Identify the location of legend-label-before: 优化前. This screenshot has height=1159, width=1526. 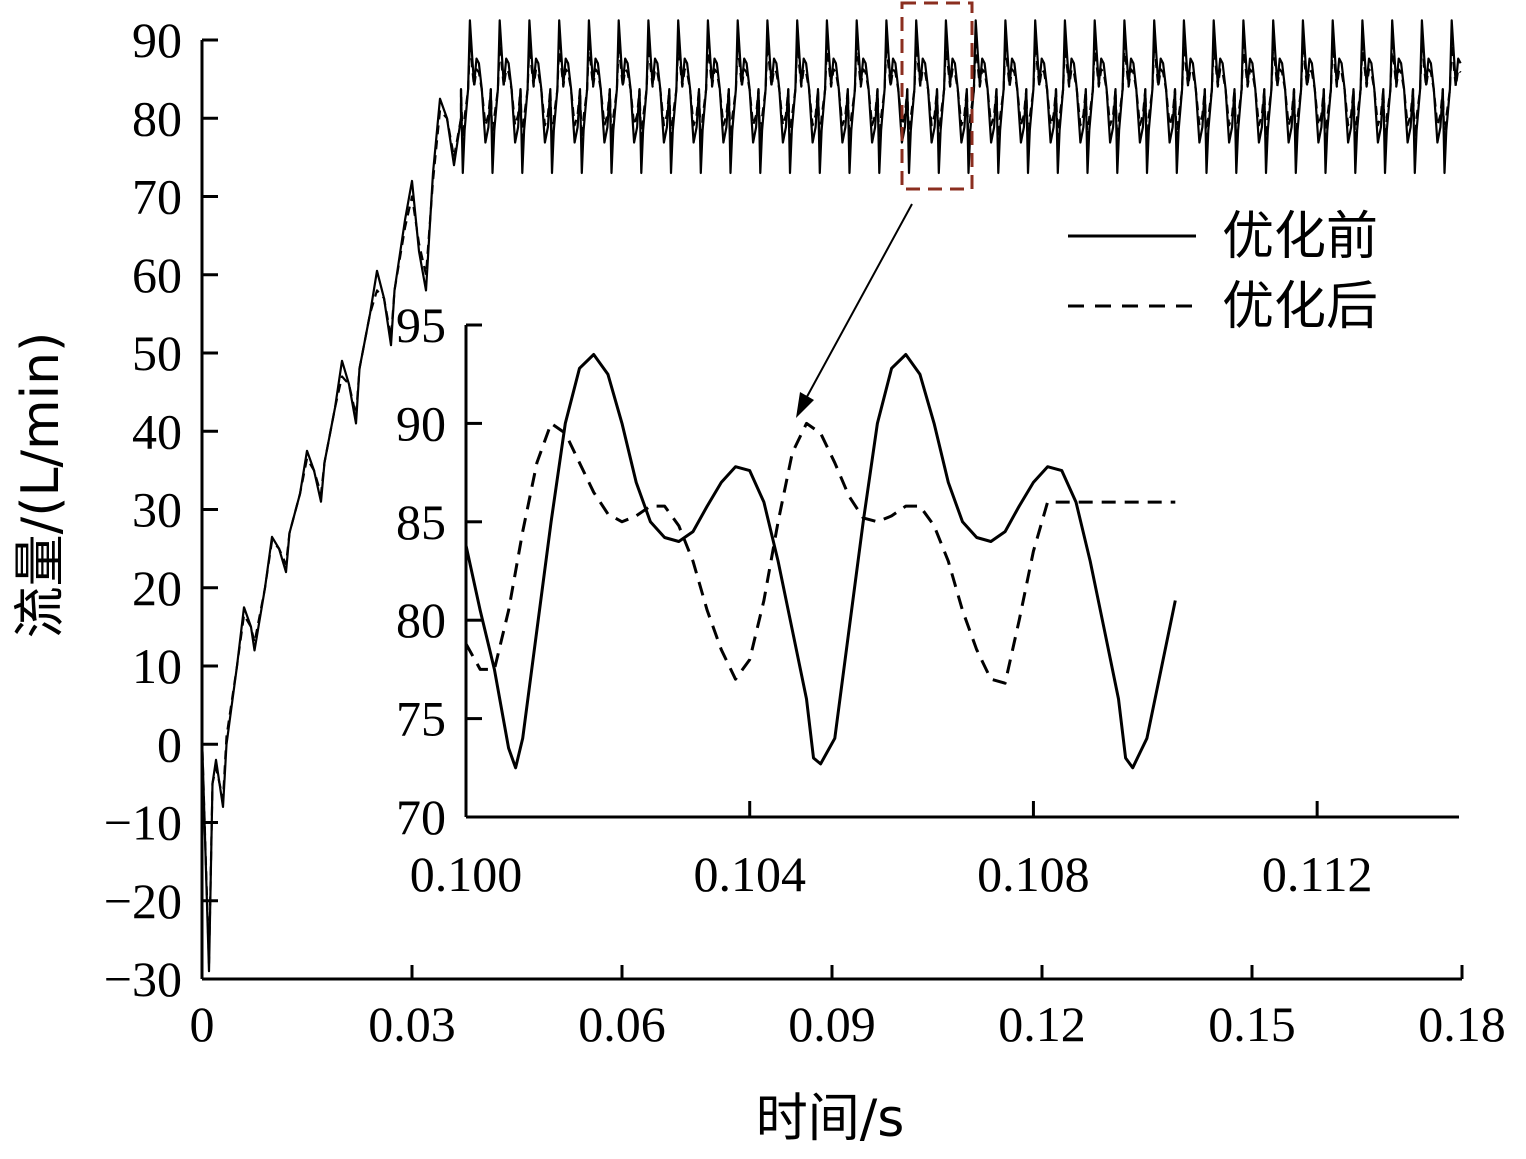
(1300, 237).